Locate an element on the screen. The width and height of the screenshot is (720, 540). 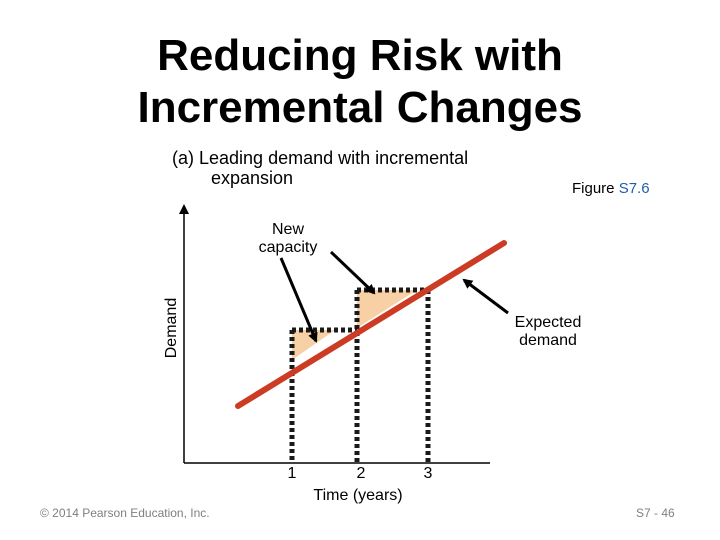
new-capacity-label-line-1: New is located at coordinates (288, 229).